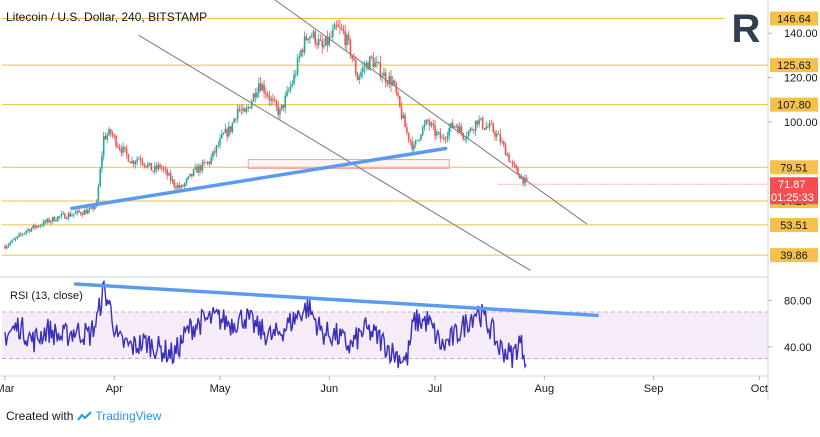 Image resolution: width=820 pixels, height=437 pixels. What do you see at coordinates (40, 416) in the screenshot?
I see `created-with-text: Created with` at bounding box center [40, 416].